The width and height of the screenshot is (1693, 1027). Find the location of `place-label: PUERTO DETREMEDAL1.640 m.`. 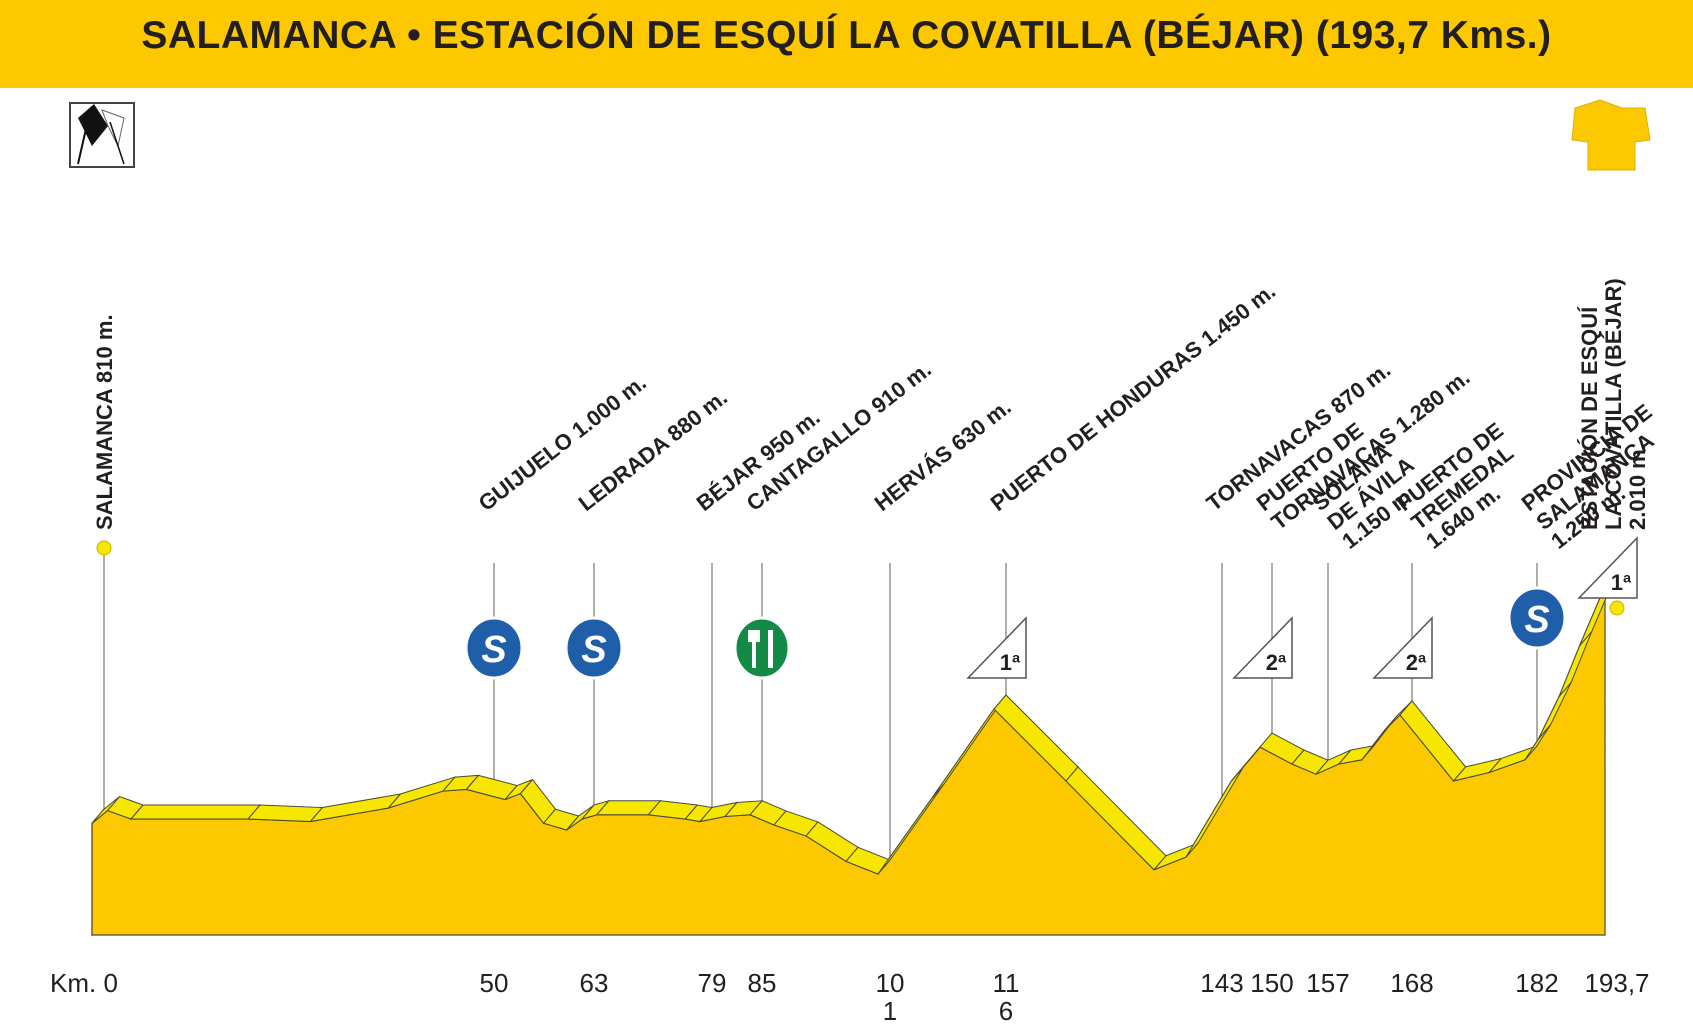

place-label: PUERTO DETREMEDAL1.640 m. is located at coordinates (1465, 485).